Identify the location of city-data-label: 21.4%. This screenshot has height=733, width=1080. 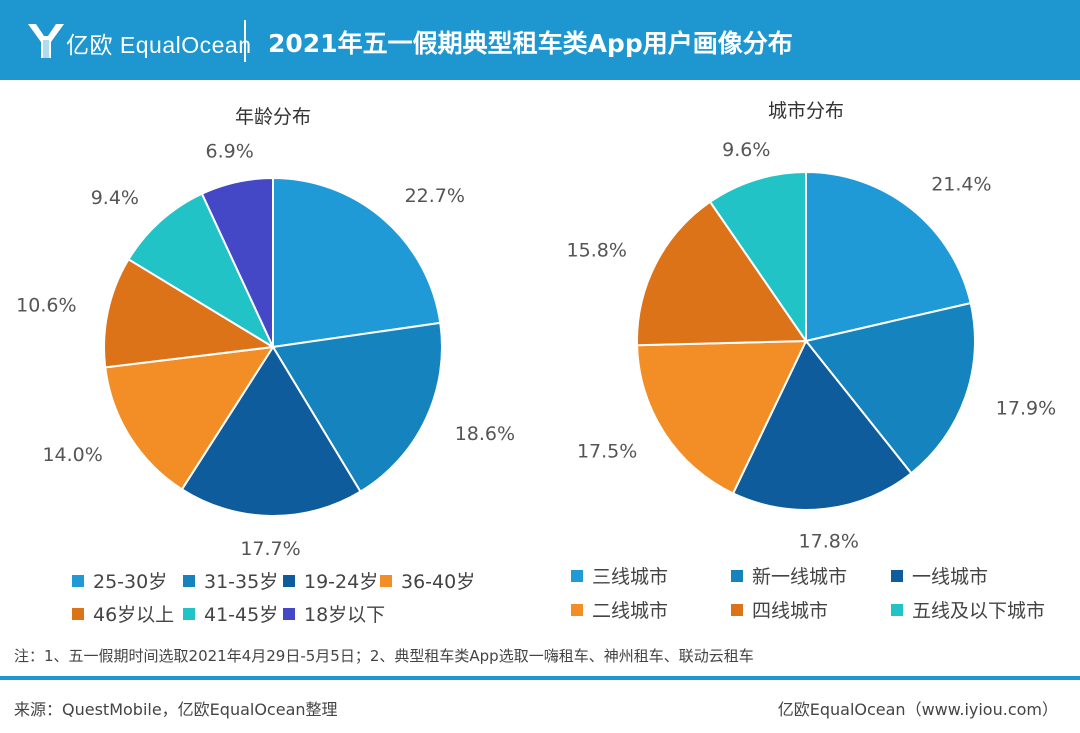
(961, 185).